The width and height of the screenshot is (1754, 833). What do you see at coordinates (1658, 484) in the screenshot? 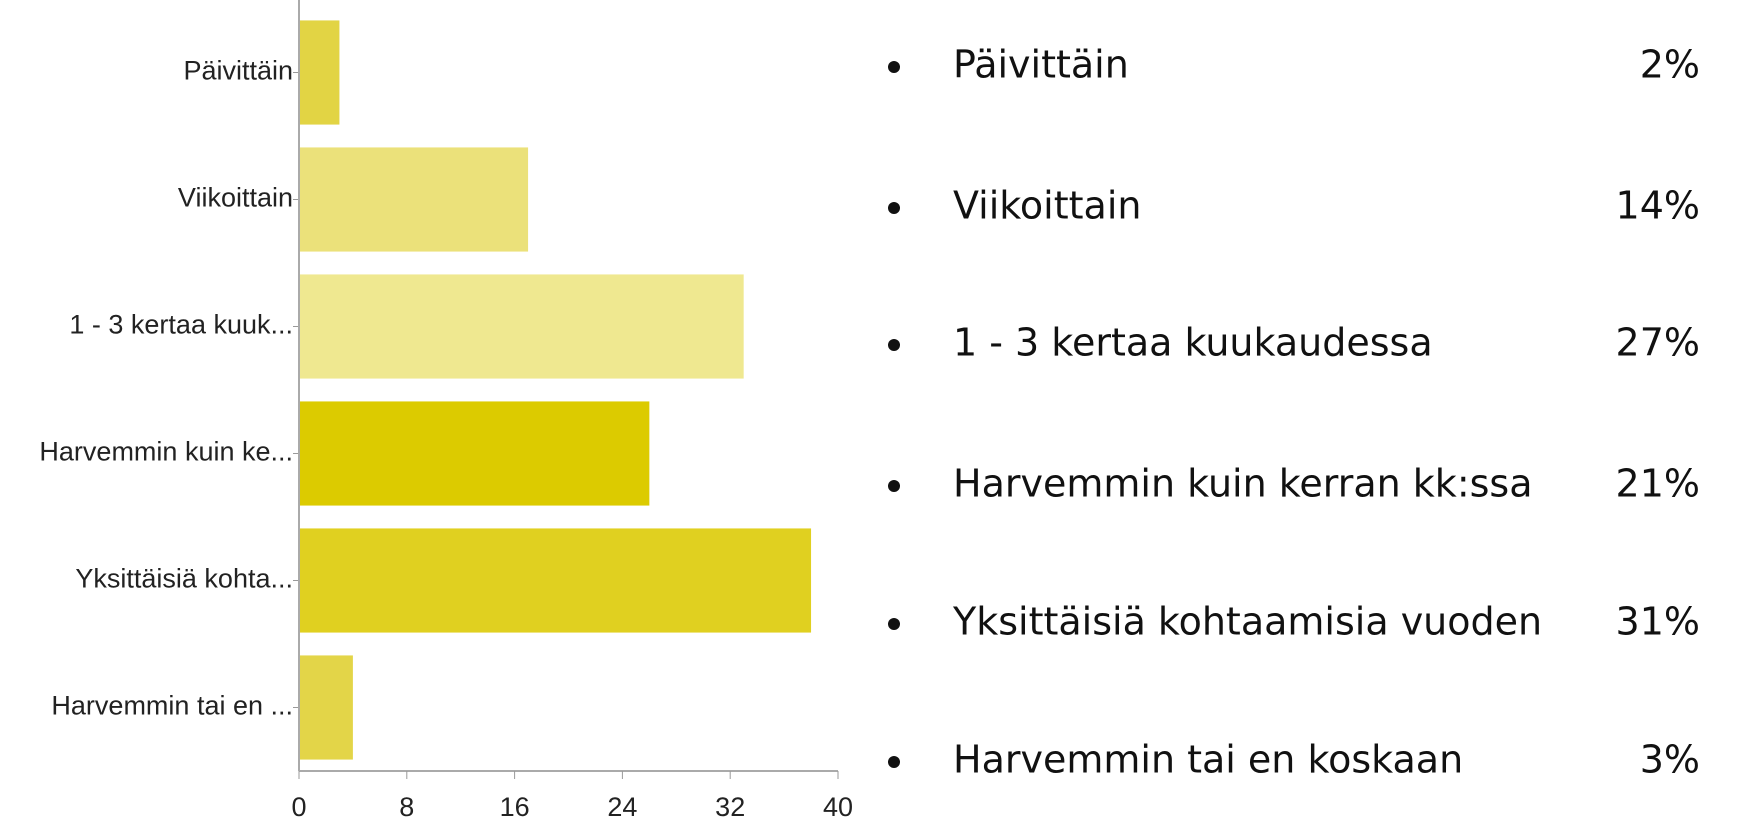
I see `list-percent: 21%` at bounding box center [1658, 484].